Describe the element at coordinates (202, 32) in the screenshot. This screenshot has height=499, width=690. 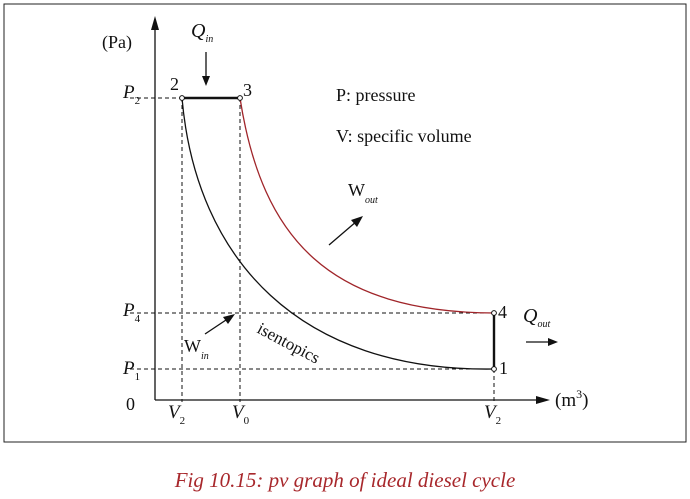
I see `heat-in-label: Qin` at that location.